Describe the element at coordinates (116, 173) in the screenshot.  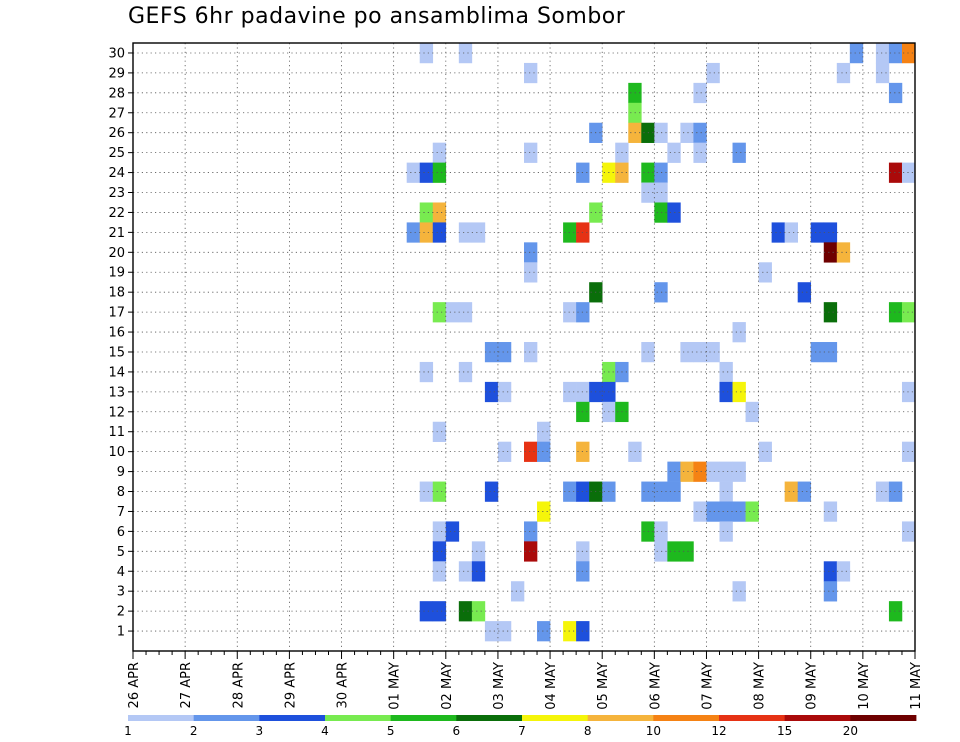
I see `y-tick-label: 24` at that location.